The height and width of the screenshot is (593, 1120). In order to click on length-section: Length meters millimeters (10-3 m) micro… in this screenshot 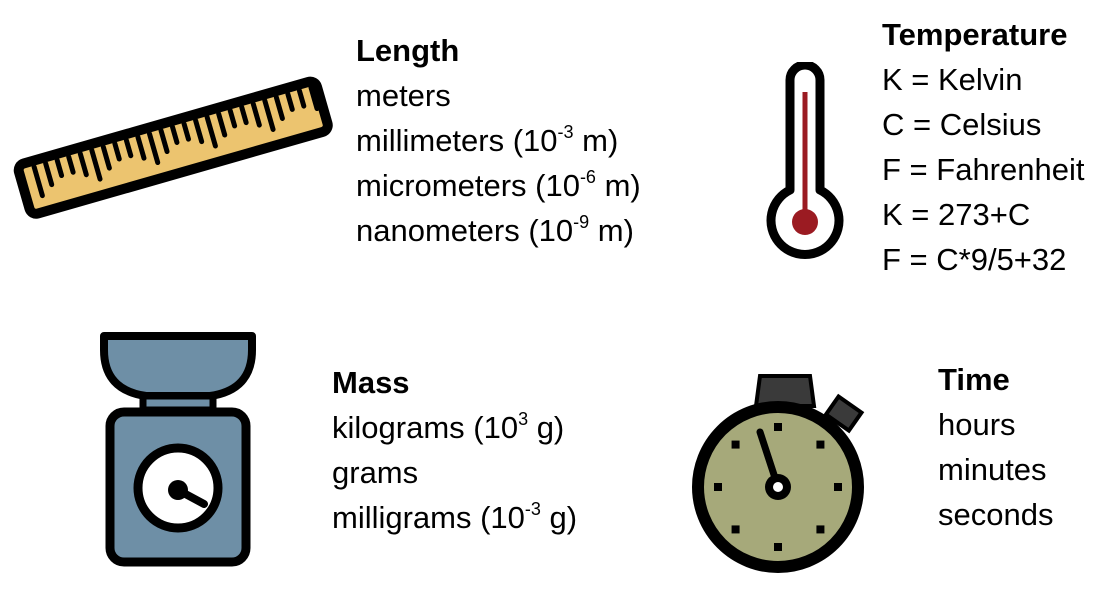, I will do `click(498, 140)`.